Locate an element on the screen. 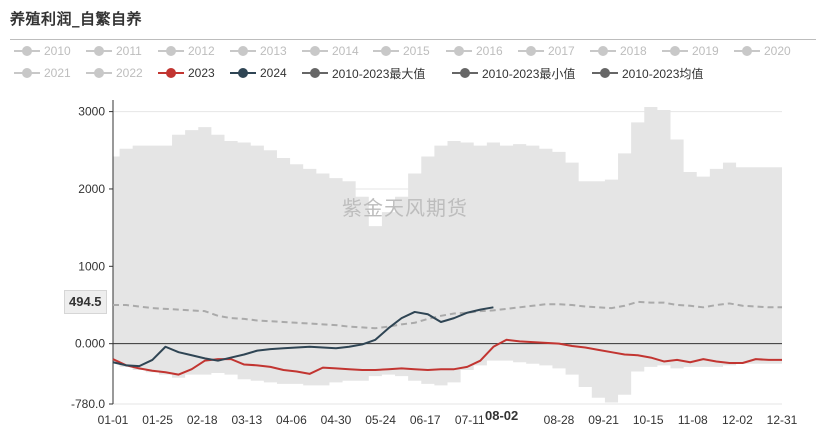  legend-item-2010-2023最小值: 2010-2023最小值 is located at coordinates (513, 73).